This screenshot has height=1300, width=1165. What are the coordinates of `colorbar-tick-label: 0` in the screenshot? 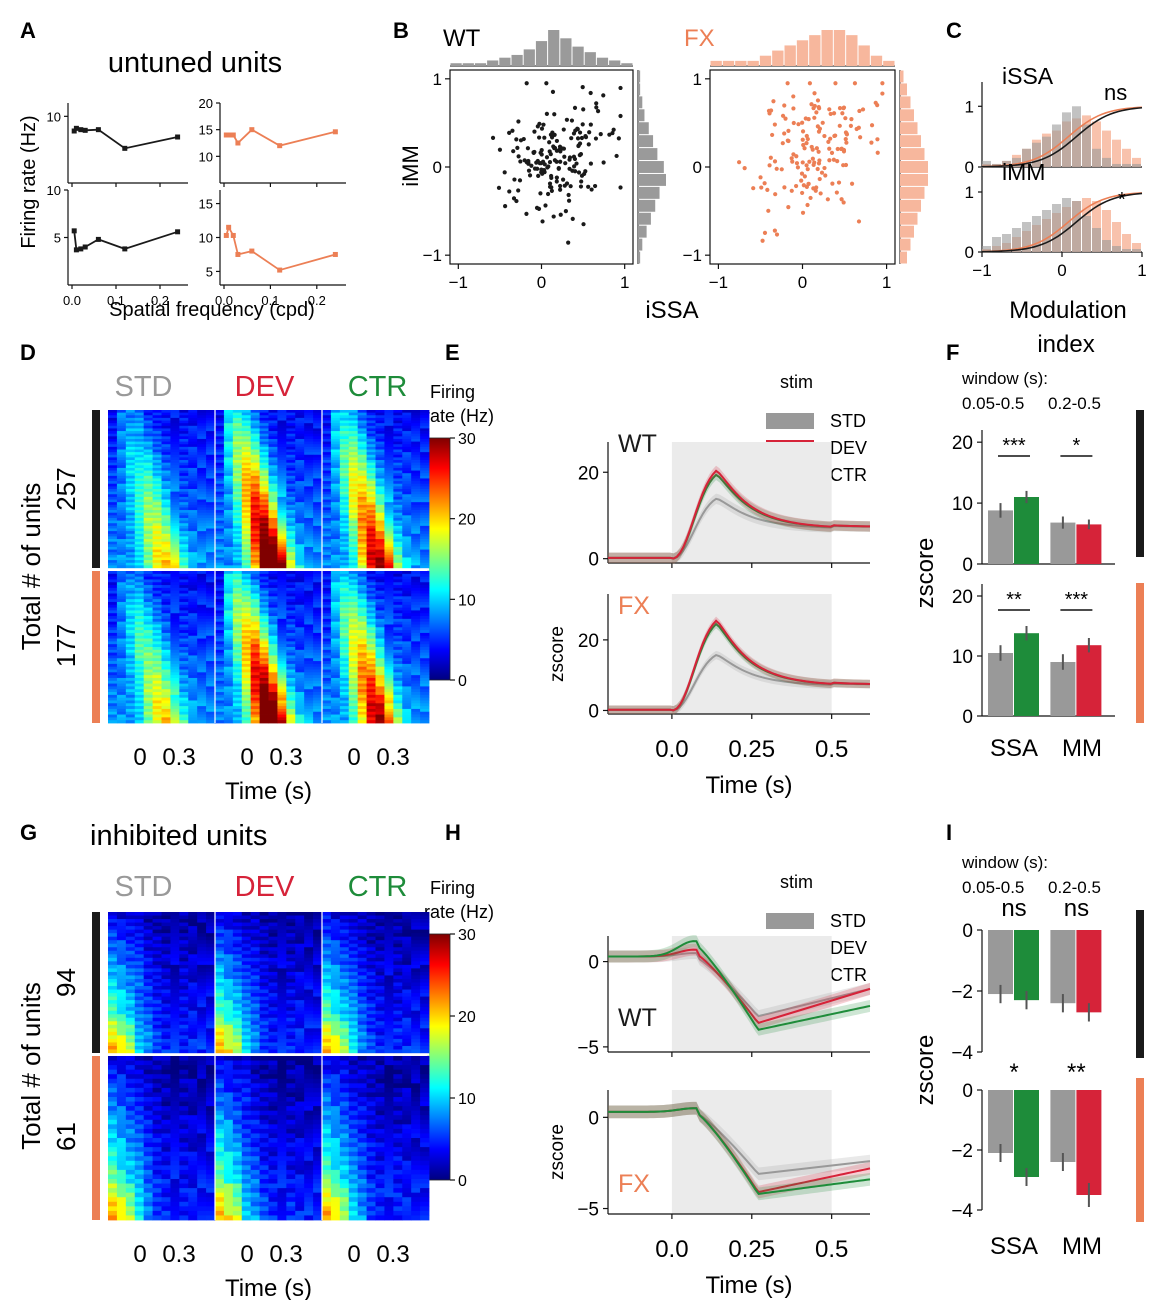 It's located at (462, 1181).